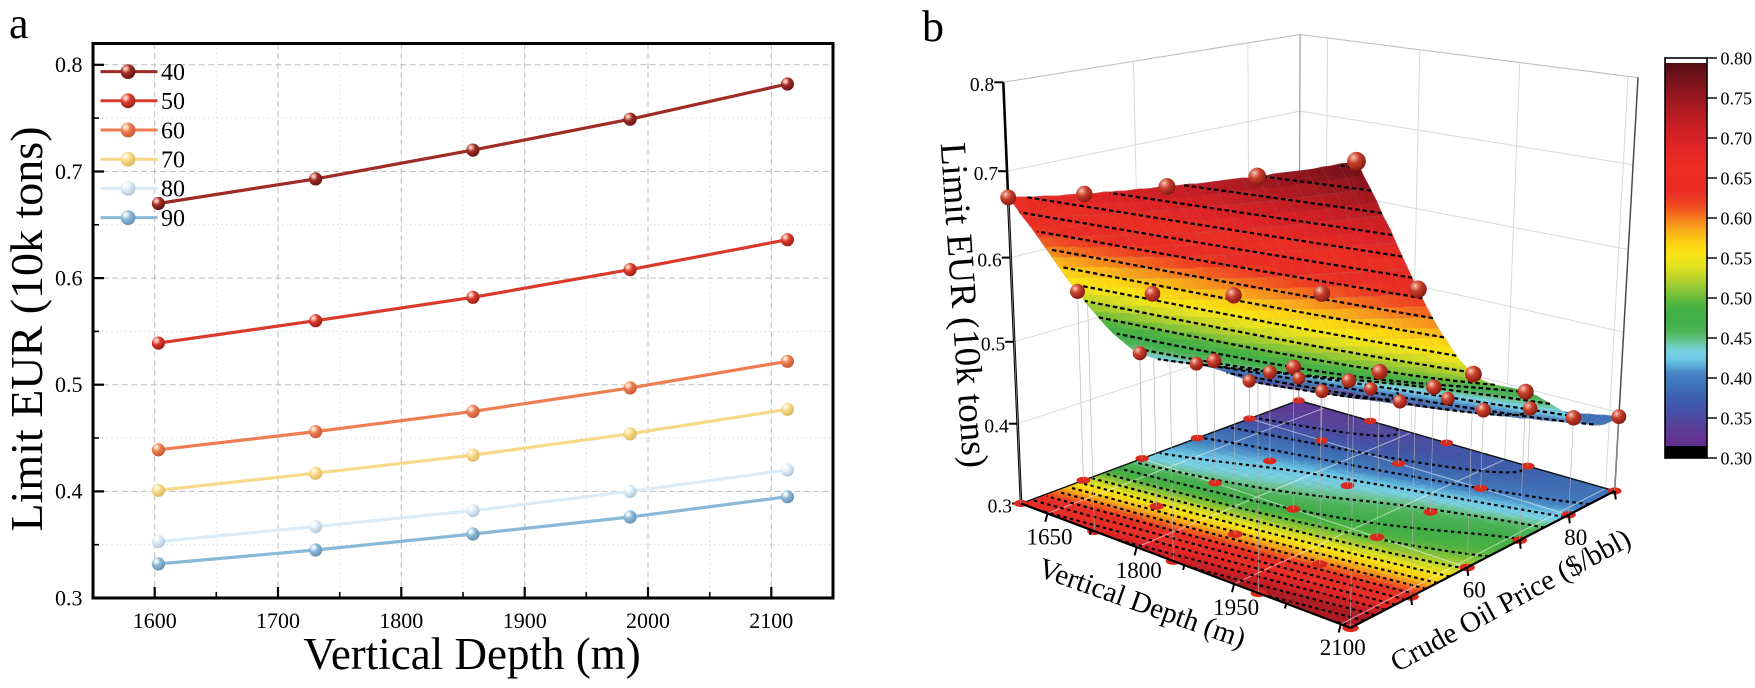  I want to click on svg-text: b, so click(933, 26).